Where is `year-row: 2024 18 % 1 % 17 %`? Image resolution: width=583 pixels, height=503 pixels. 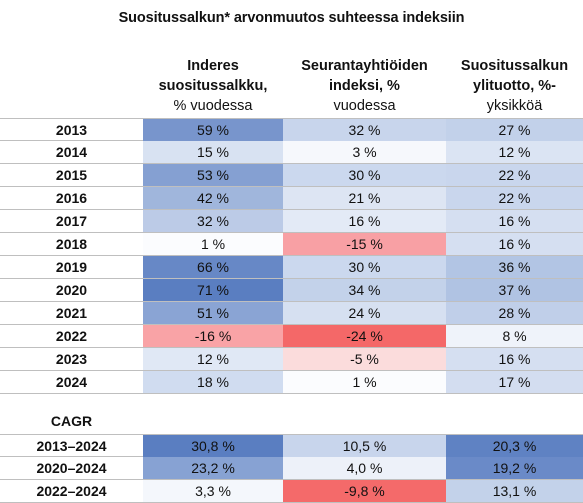 year-row: 2024 18 % 1 % 17 % is located at coordinates (291, 382).